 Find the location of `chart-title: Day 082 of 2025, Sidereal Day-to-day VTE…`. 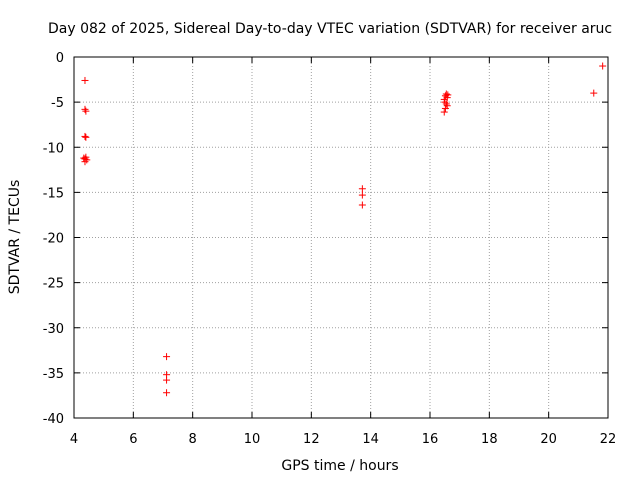

chart-title: Day 082 of 2025, Sidereal Day-to-day VTE… is located at coordinates (330, 29).